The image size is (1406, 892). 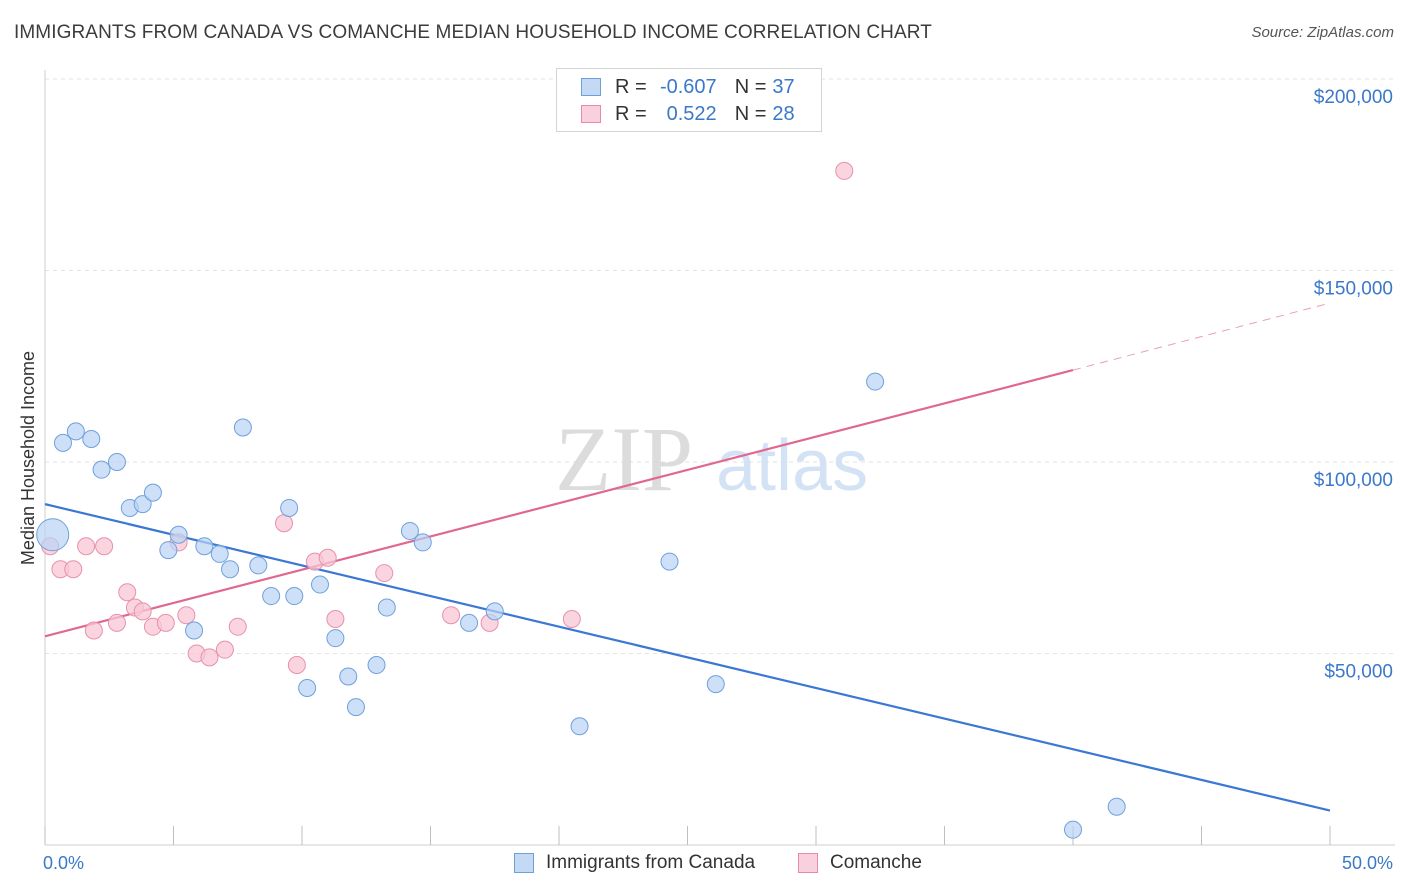 I want to click on watermark: ZIP atlas, so click(x=711, y=459).